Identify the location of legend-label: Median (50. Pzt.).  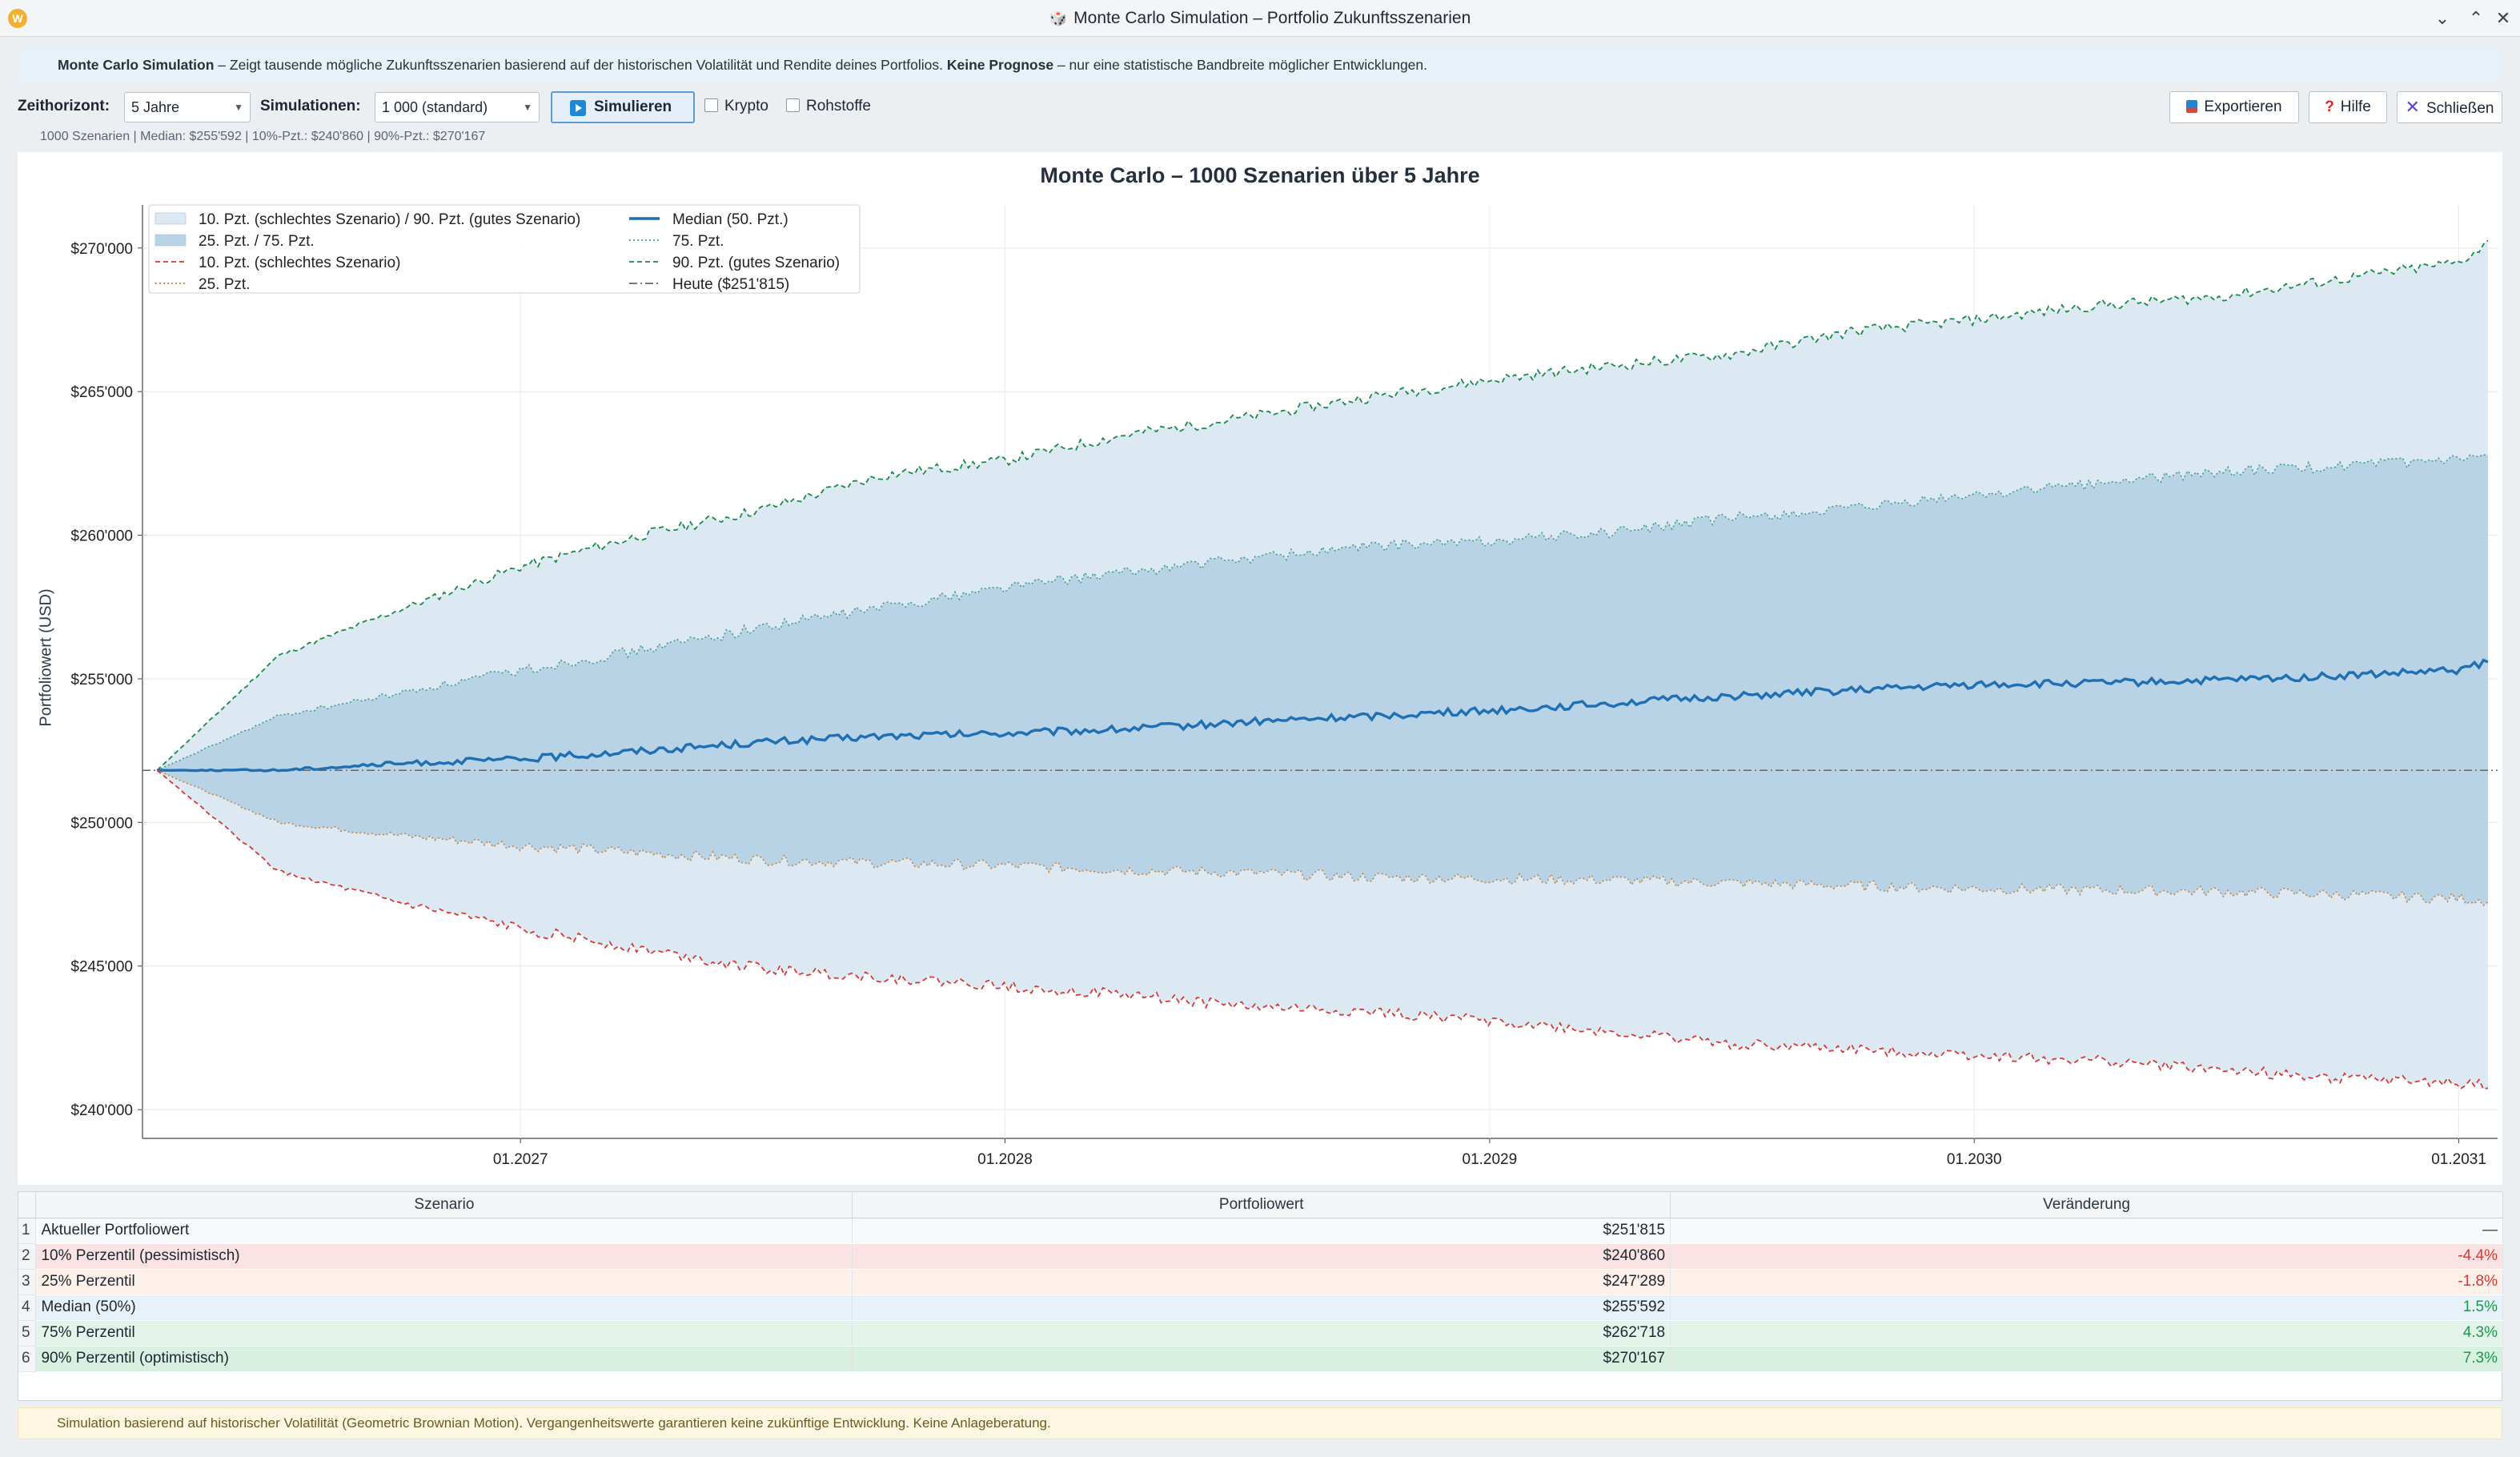
(730, 220).